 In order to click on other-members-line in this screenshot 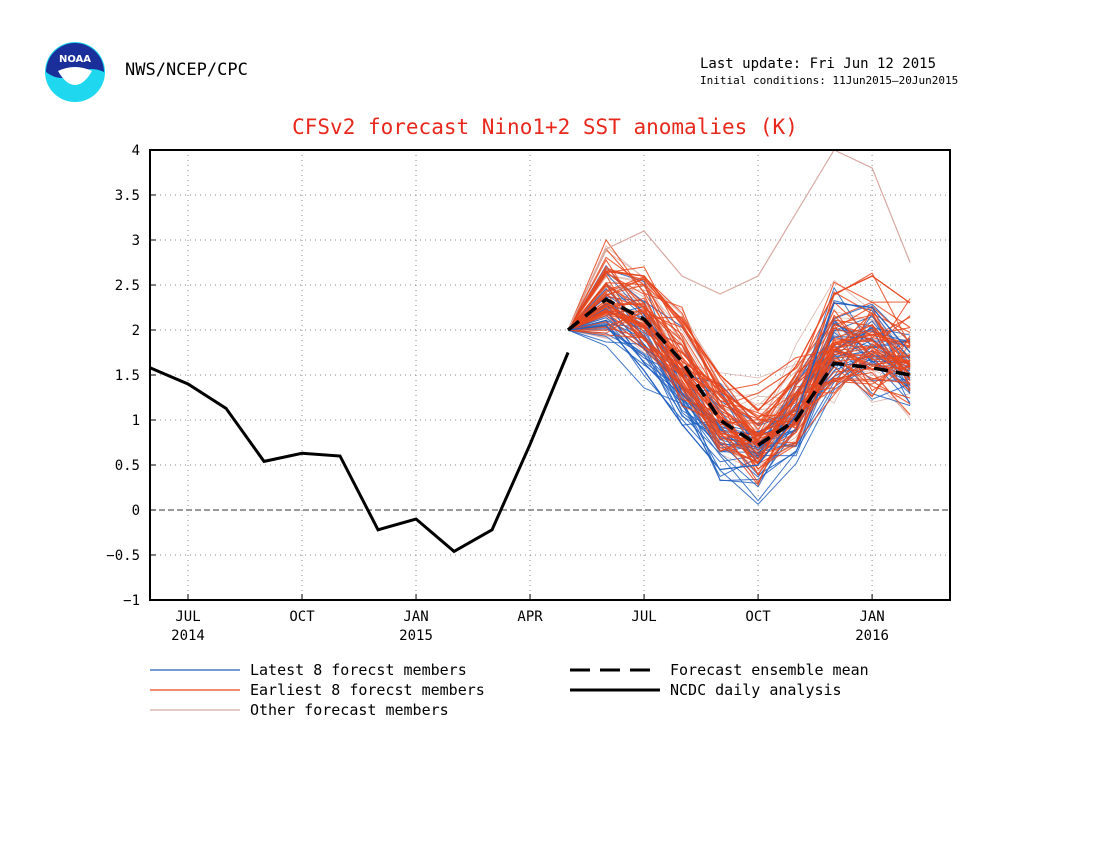, I will do `click(739, 240)`.